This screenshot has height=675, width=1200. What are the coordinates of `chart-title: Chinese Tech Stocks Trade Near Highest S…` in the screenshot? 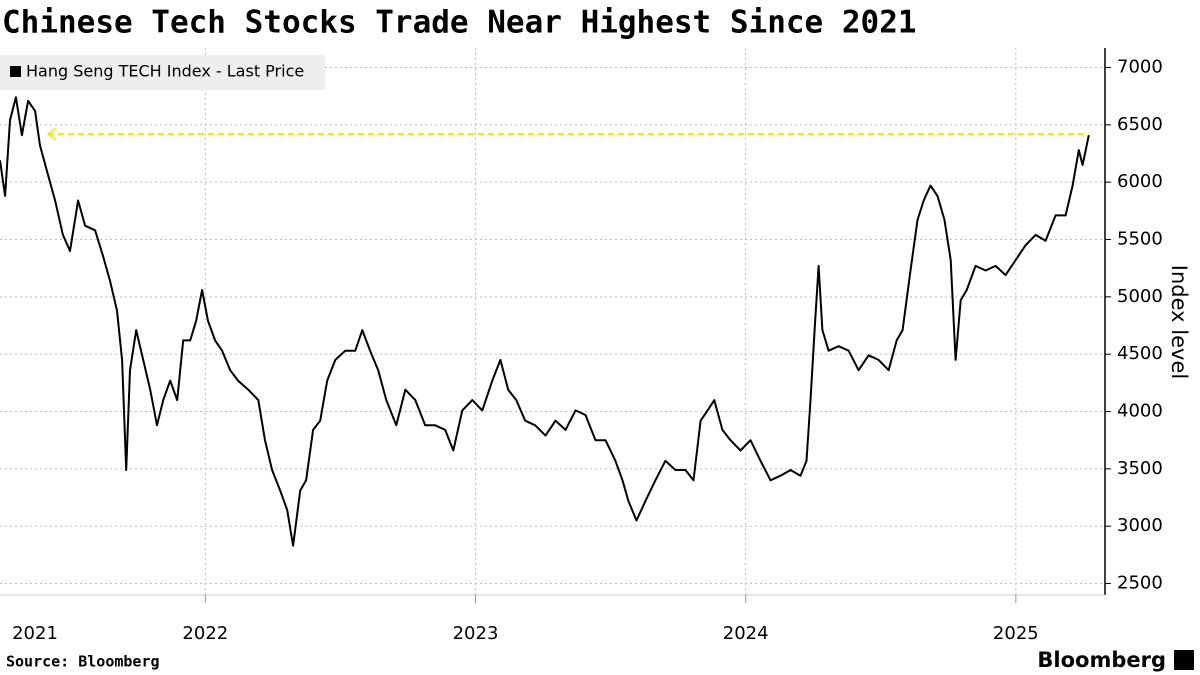 It's located at (459, 23).